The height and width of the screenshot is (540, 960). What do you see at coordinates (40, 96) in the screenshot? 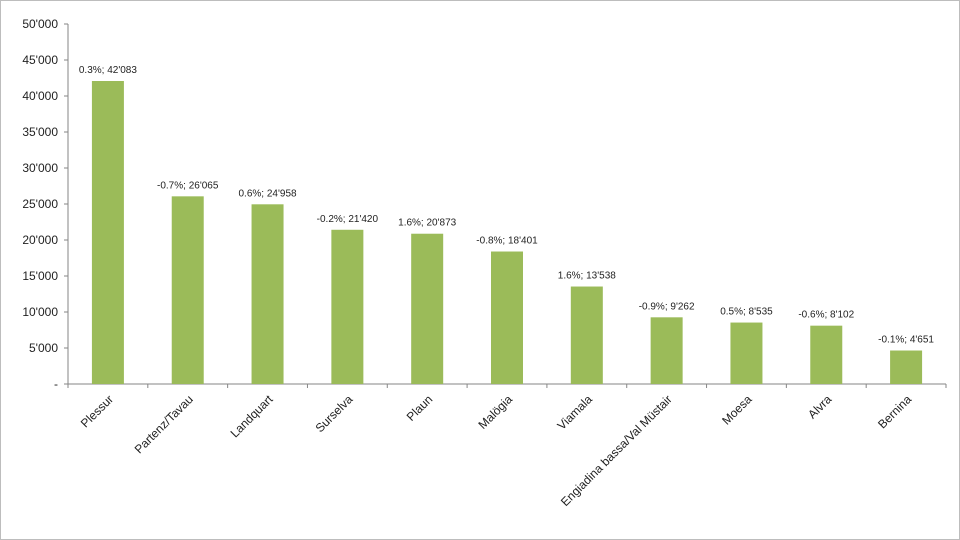
I see `y-tick-label: 40'000` at bounding box center [40, 96].